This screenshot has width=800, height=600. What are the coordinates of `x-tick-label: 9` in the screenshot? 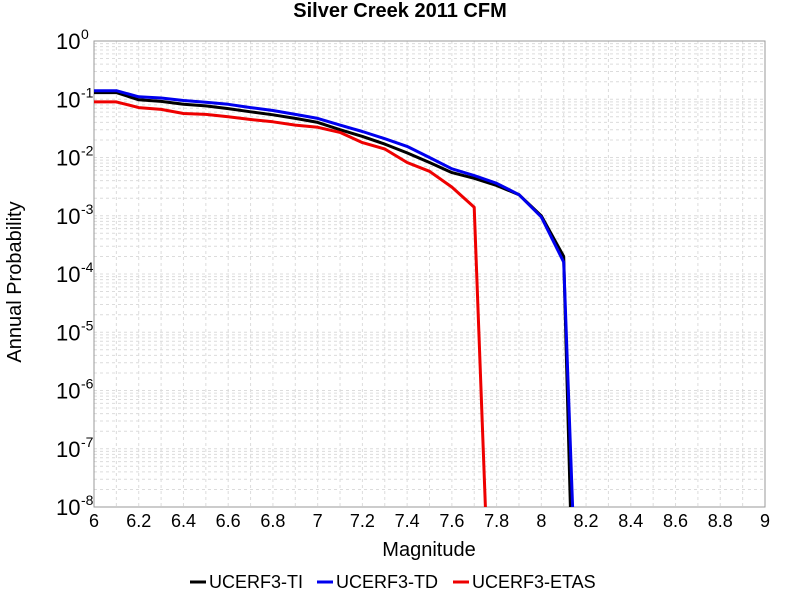 It's located at (765, 521).